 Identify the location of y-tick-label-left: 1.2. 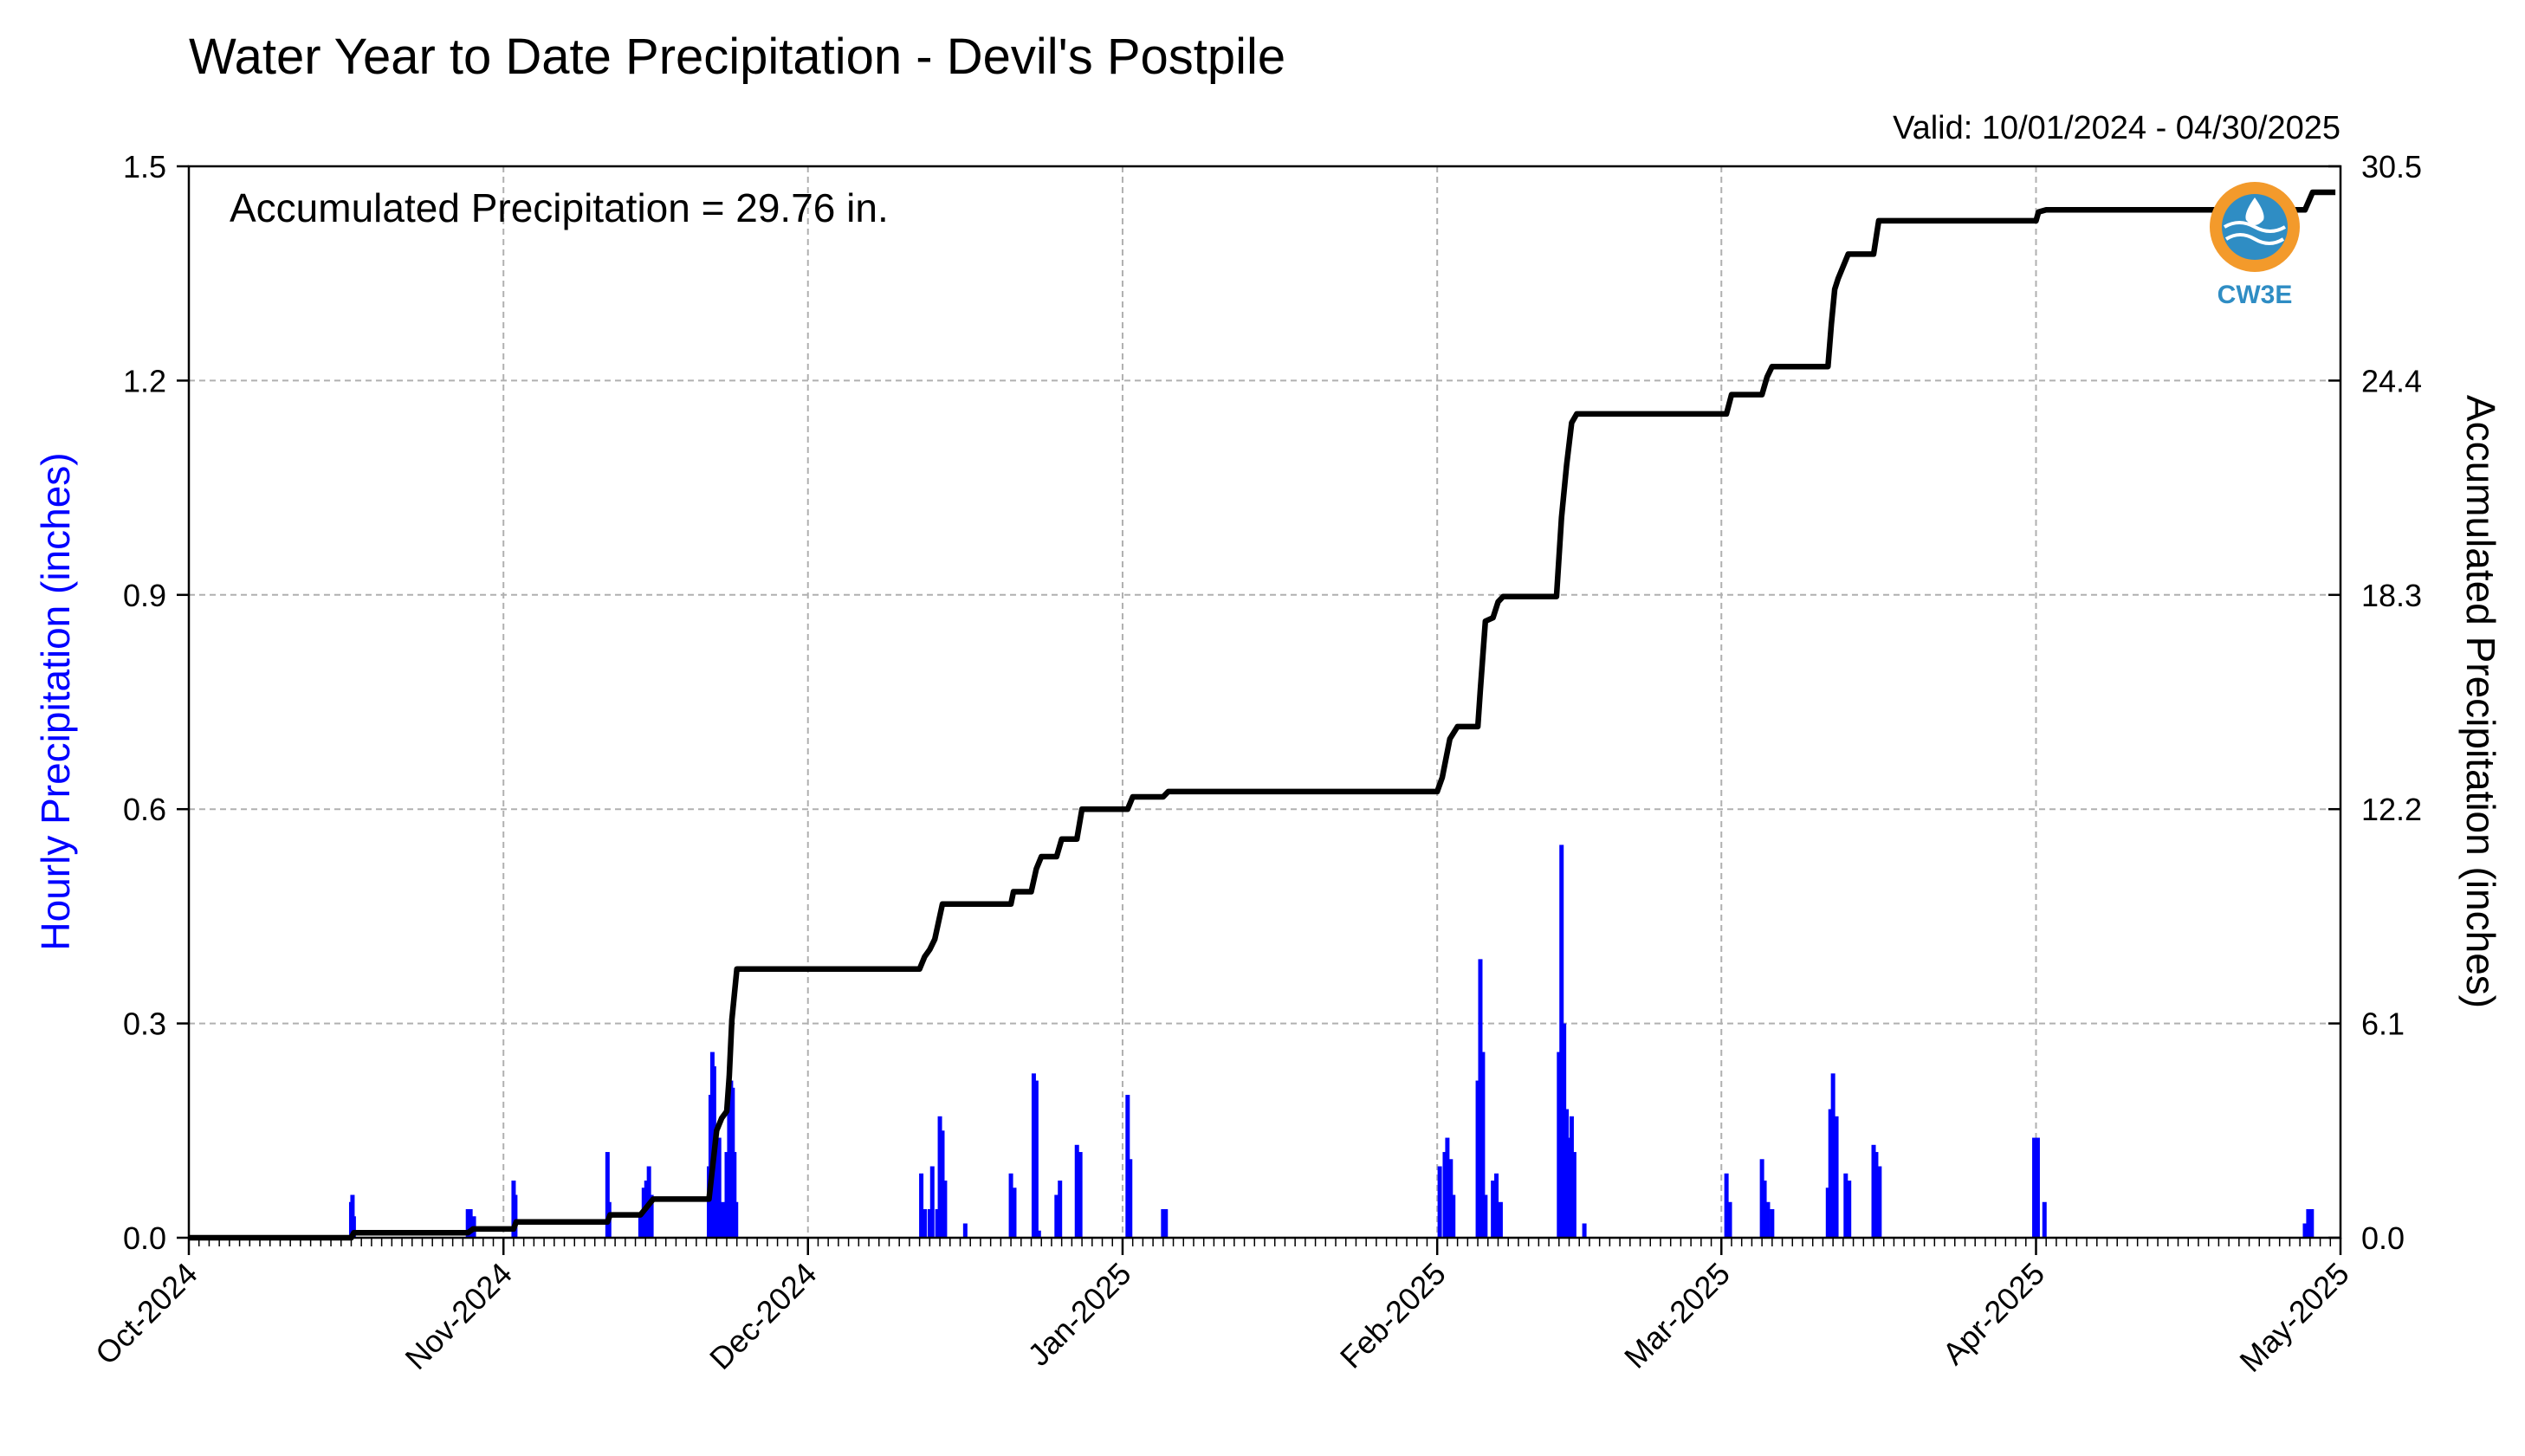
(144, 380).